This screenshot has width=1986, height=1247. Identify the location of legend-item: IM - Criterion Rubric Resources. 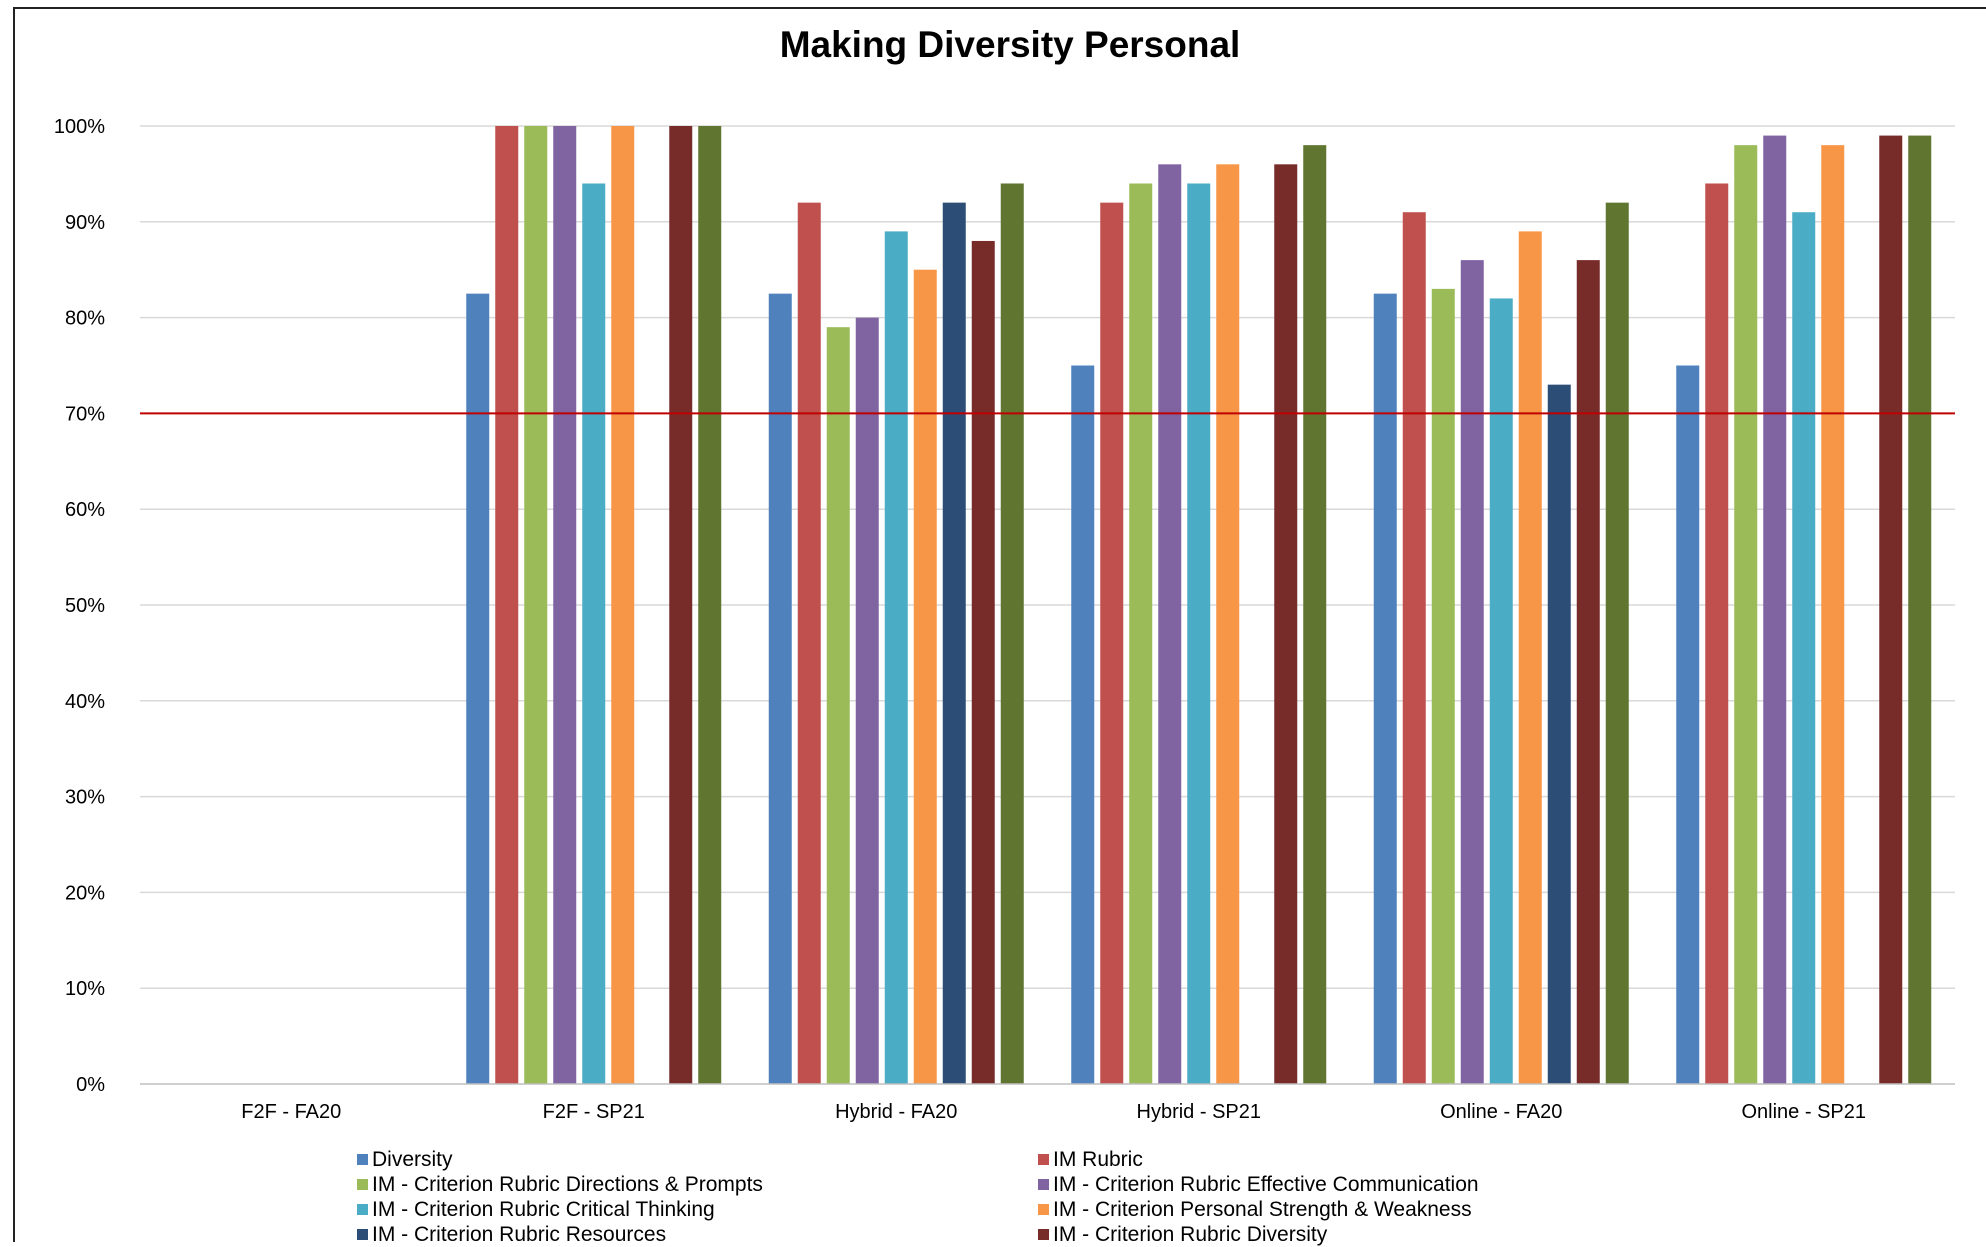
(511, 1234).